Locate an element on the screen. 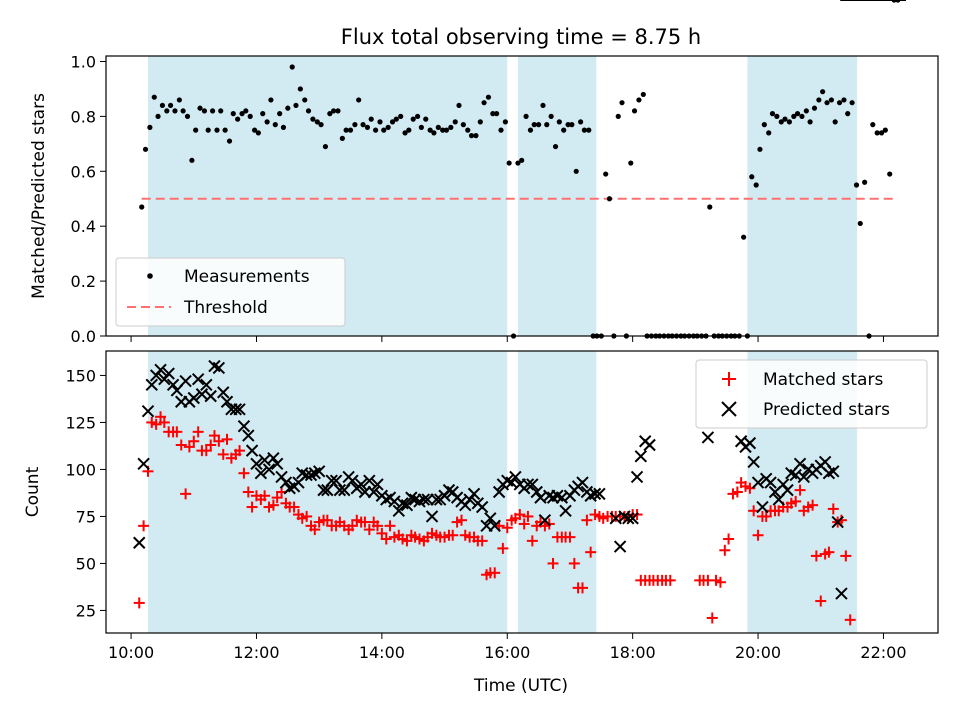 The image size is (960, 720). x-tick-label: 14:00 is located at coordinates (382, 652).